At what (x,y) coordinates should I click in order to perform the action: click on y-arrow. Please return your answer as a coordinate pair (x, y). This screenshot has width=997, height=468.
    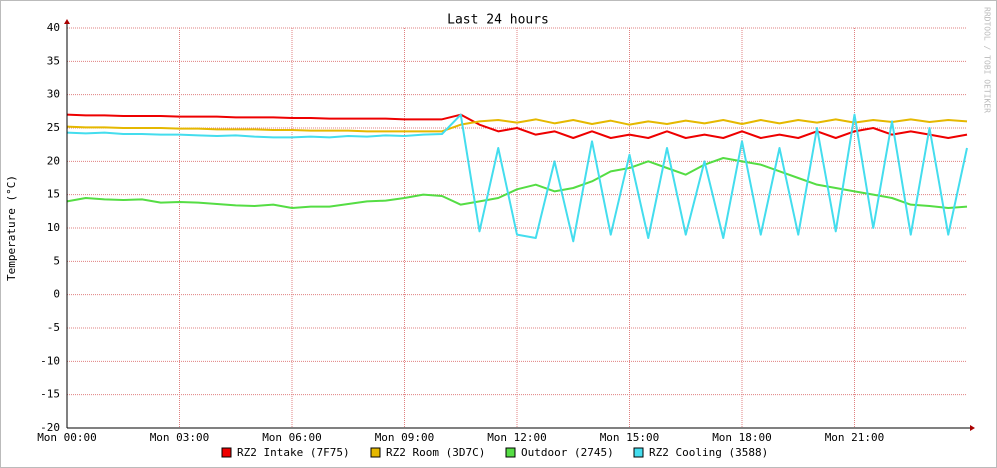
    Looking at the image, I should click on (67, 21).